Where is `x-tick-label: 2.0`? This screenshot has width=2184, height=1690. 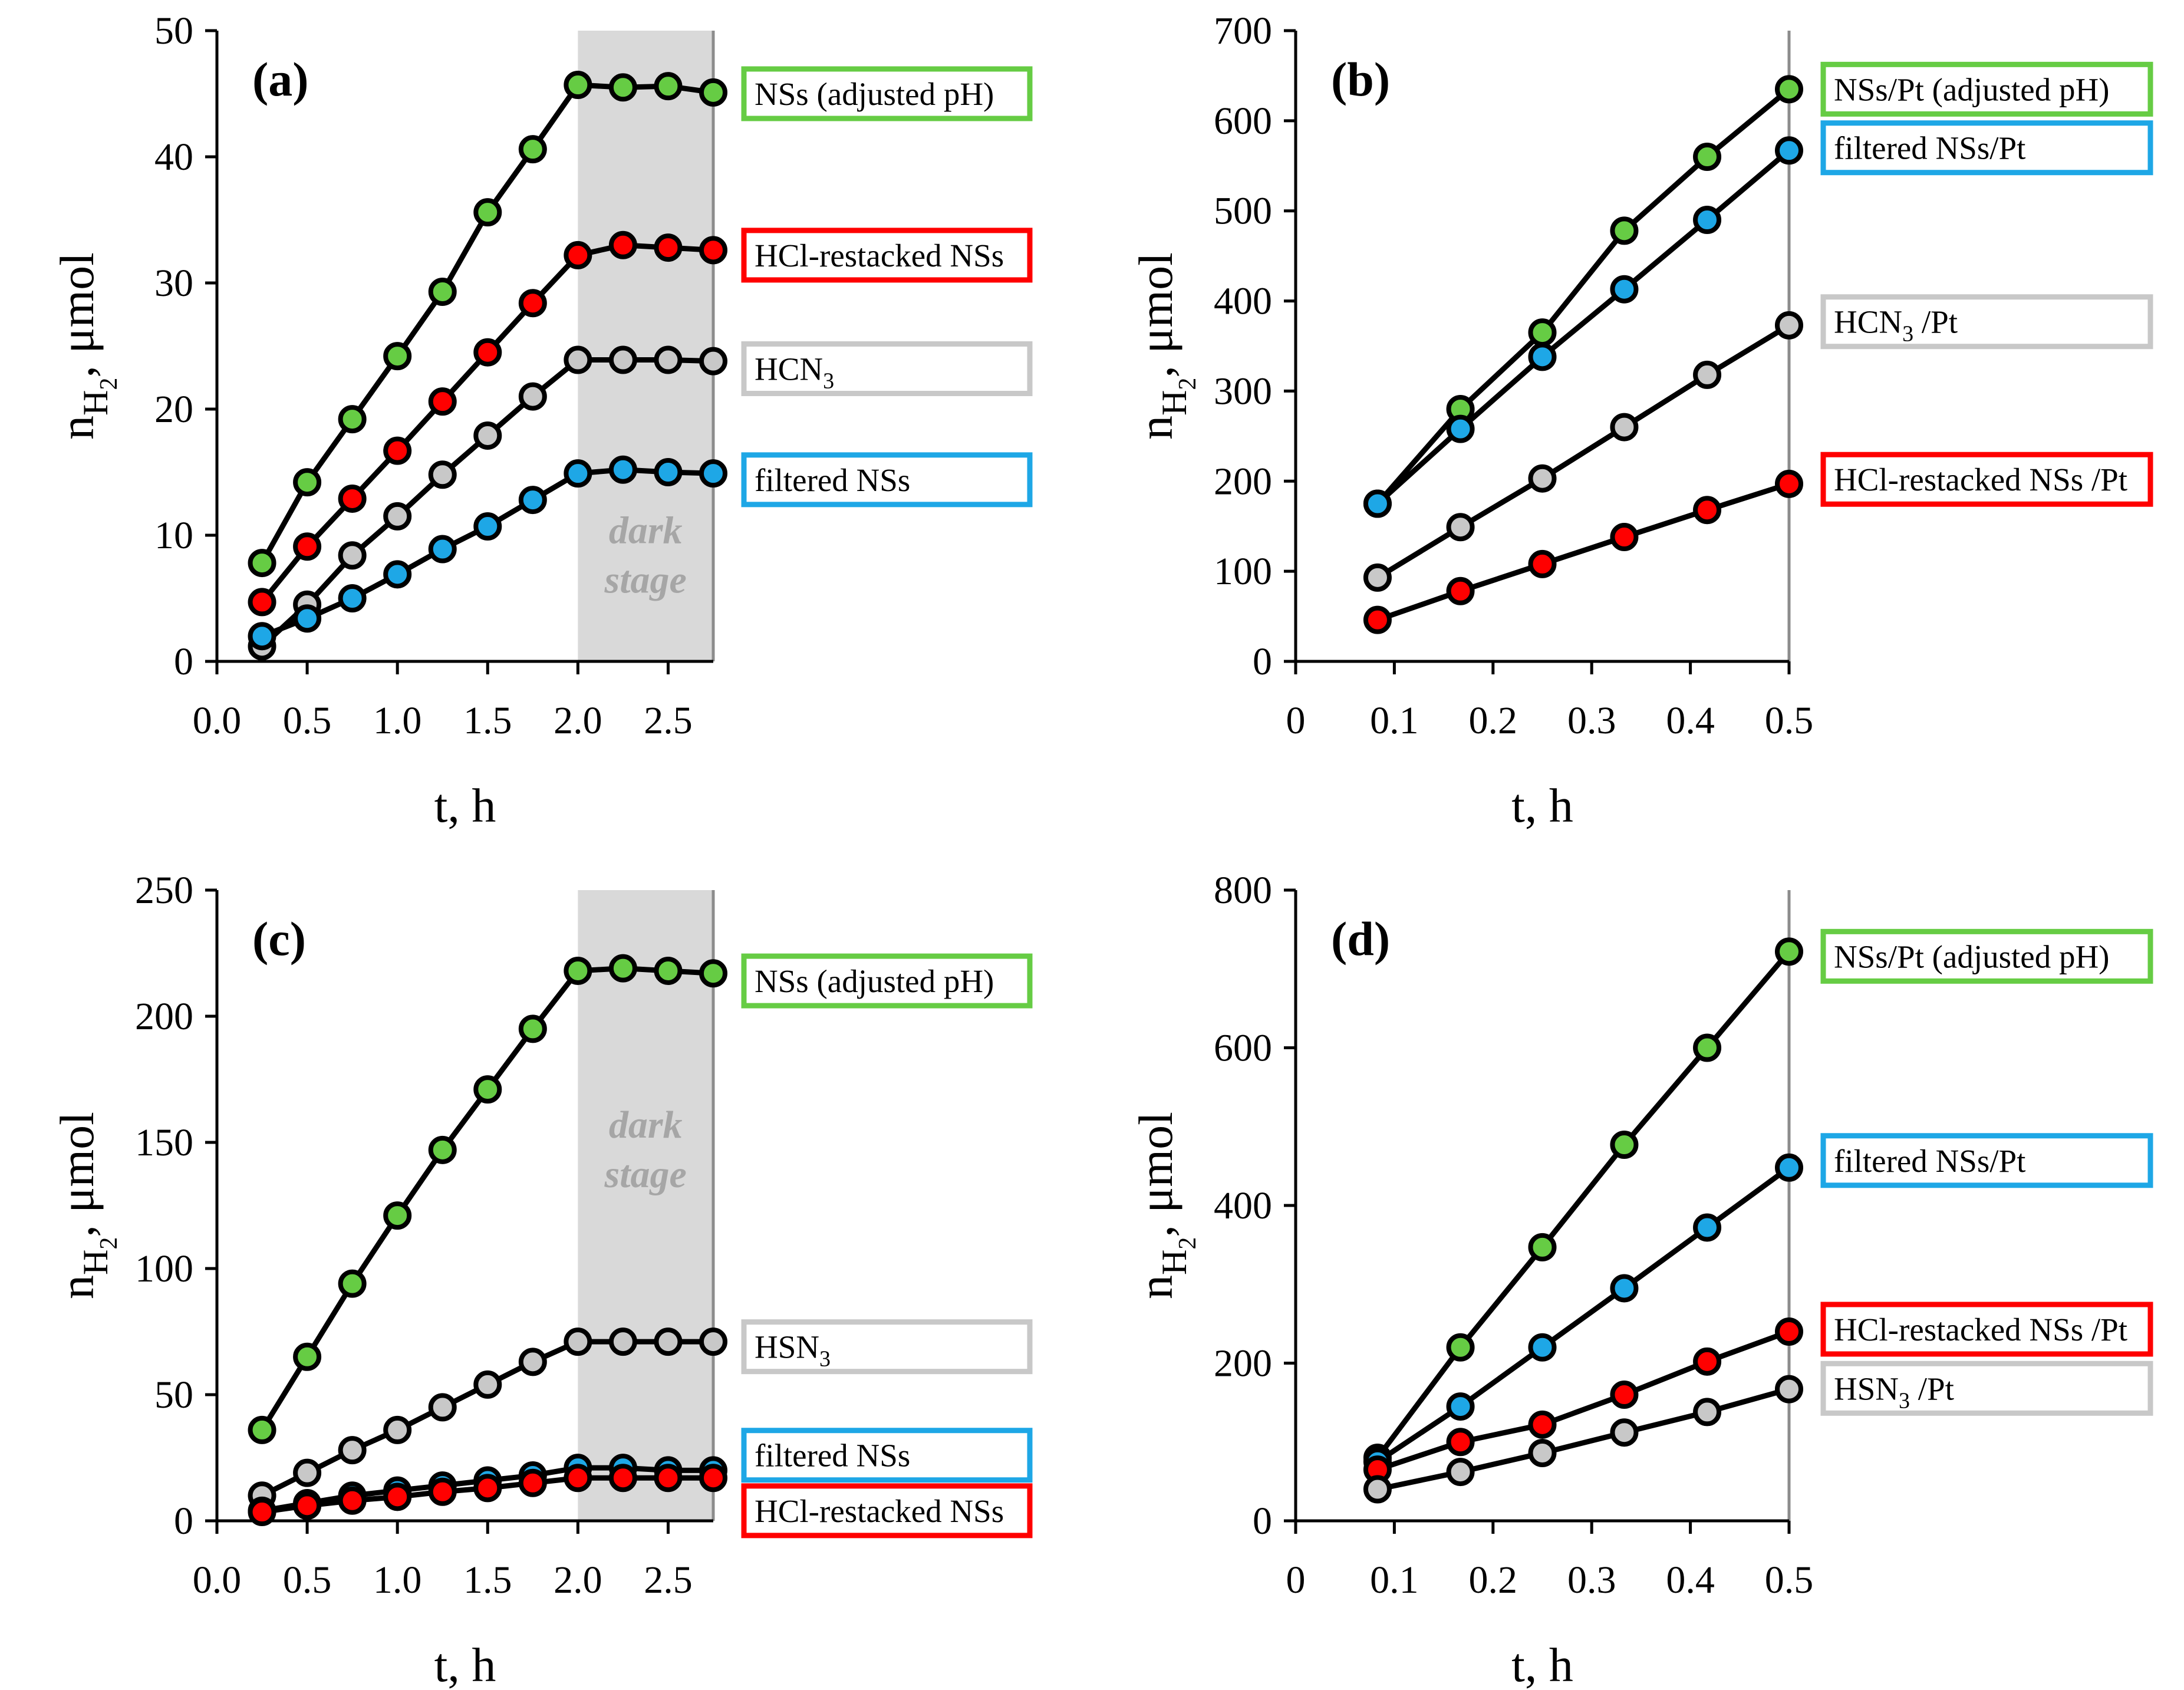
x-tick-label: 2.0 is located at coordinates (578, 1580).